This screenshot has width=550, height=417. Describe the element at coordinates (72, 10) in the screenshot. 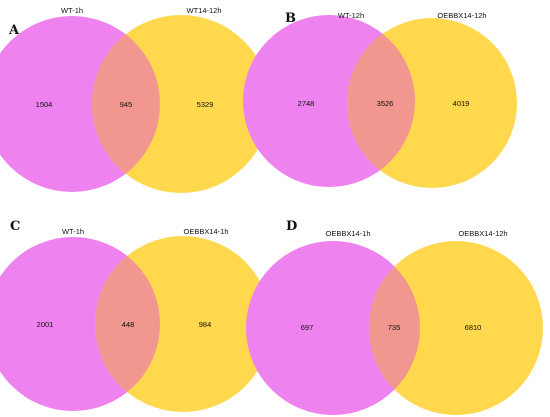

I see `venn-panel-a-left-label: WT-1h` at that location.